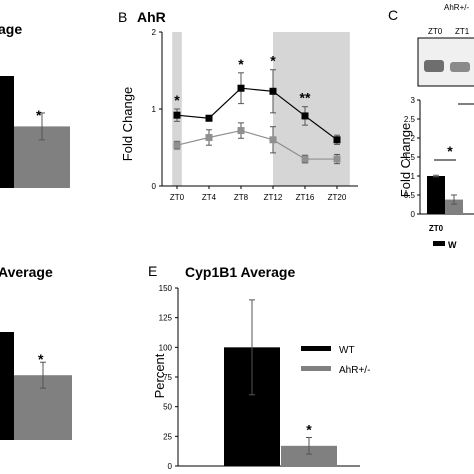 The height and width of the screenshot is (474, 474). Describe the element at coordinates (154, 32) in the screenshot. I see `panel-b-ytick-label-2: 2` at that location.